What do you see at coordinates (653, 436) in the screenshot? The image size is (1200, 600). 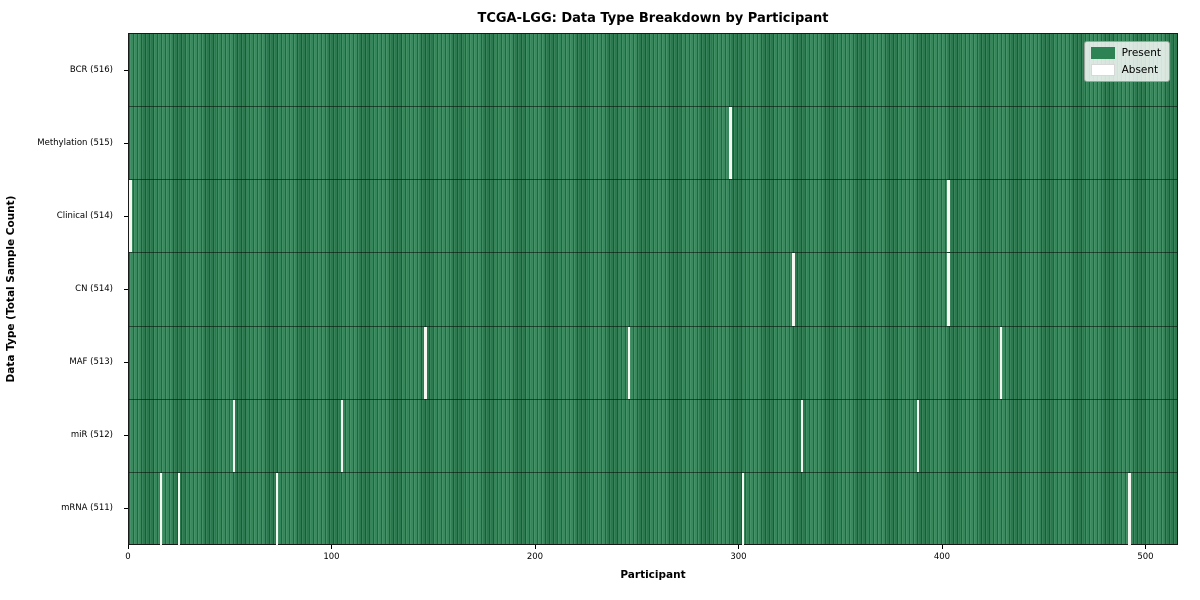 I see `heatmap-row-mir` at bounding box center [653, 436].